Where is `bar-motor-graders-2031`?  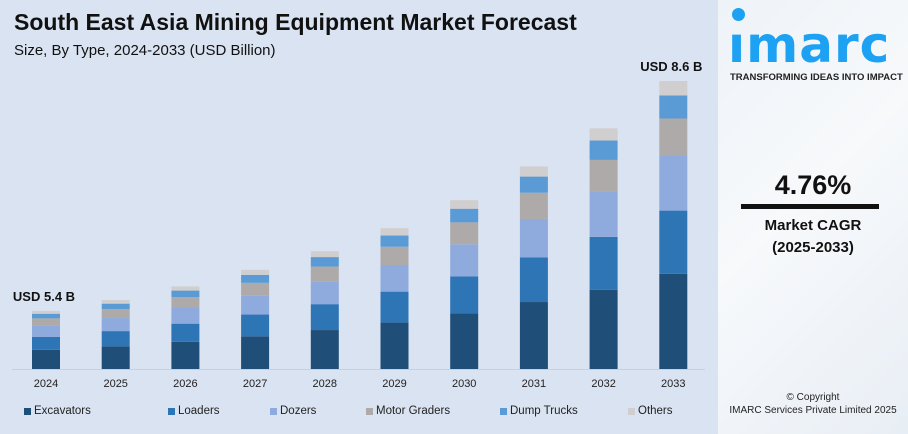
bar-motor-graders-2031 is located at coordinates (533, 205).